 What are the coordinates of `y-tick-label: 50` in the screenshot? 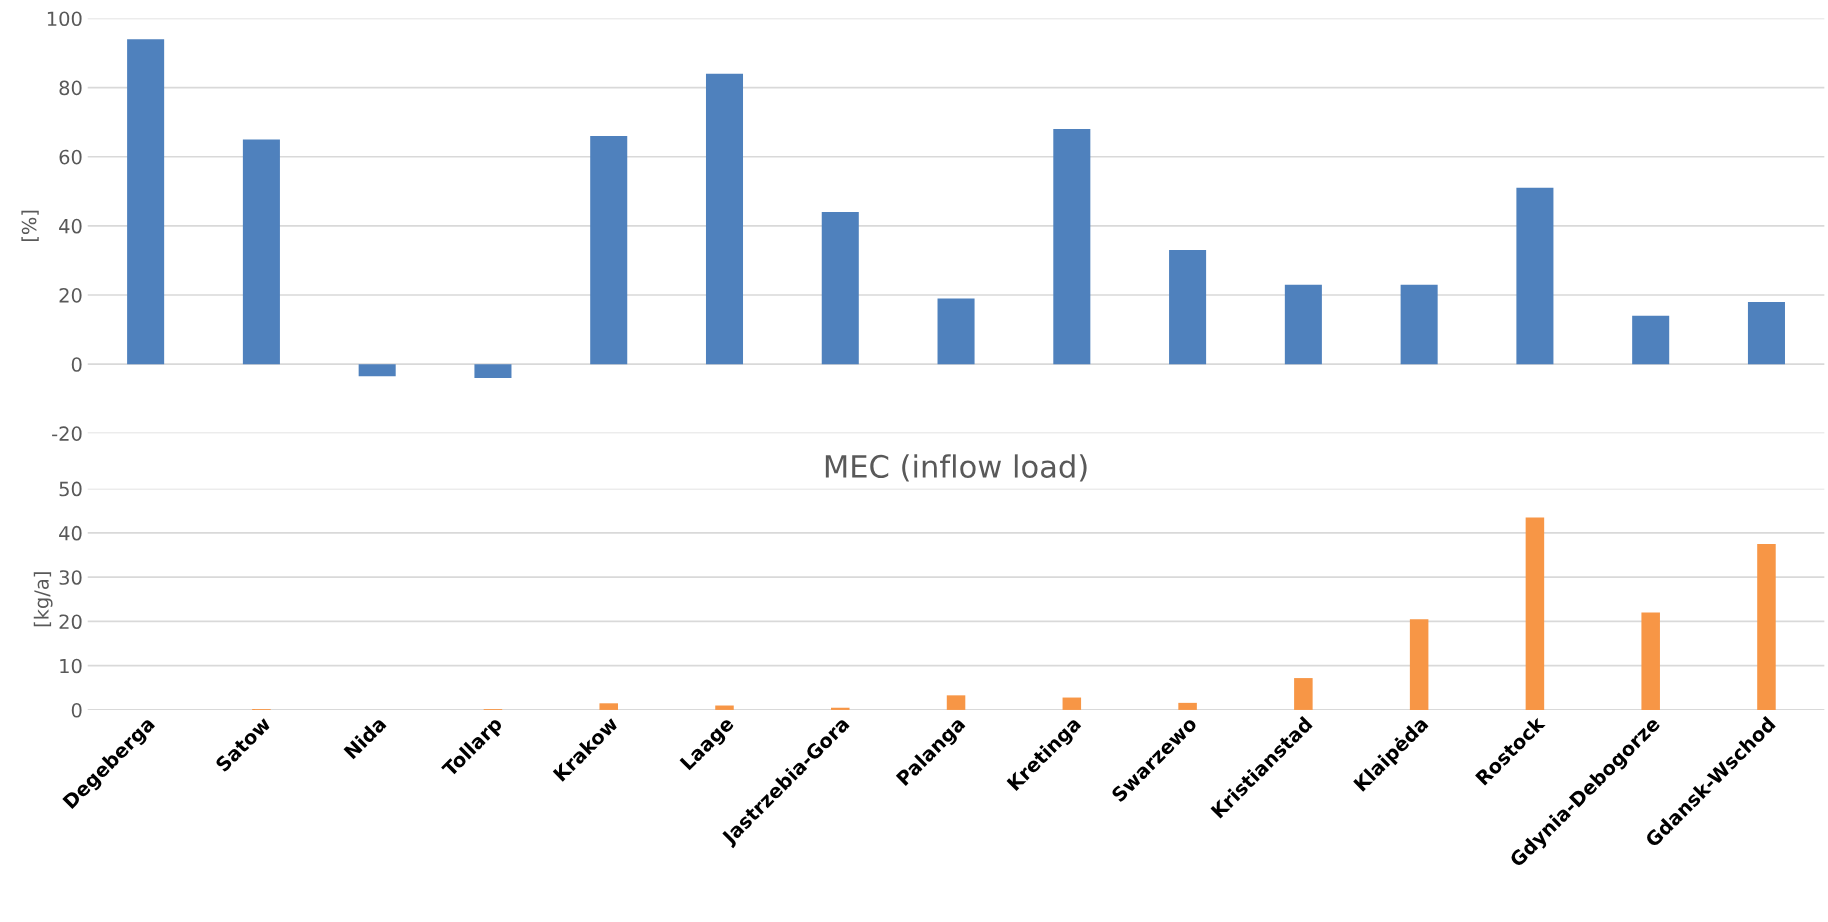 It's located at (70, 489).